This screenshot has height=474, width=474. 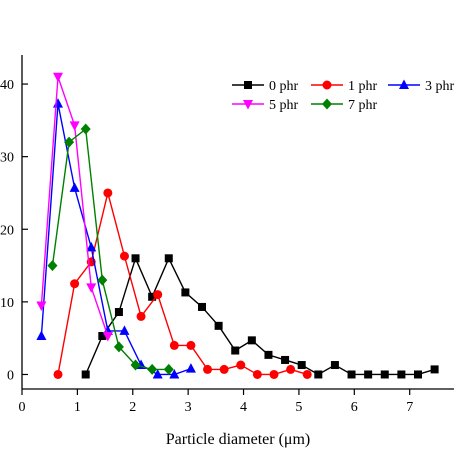 What do you see at coordinates (284, 86) in the screenshot?
I see `legend-label-0-phr: 0 phr` at bounding box center [284, 86].